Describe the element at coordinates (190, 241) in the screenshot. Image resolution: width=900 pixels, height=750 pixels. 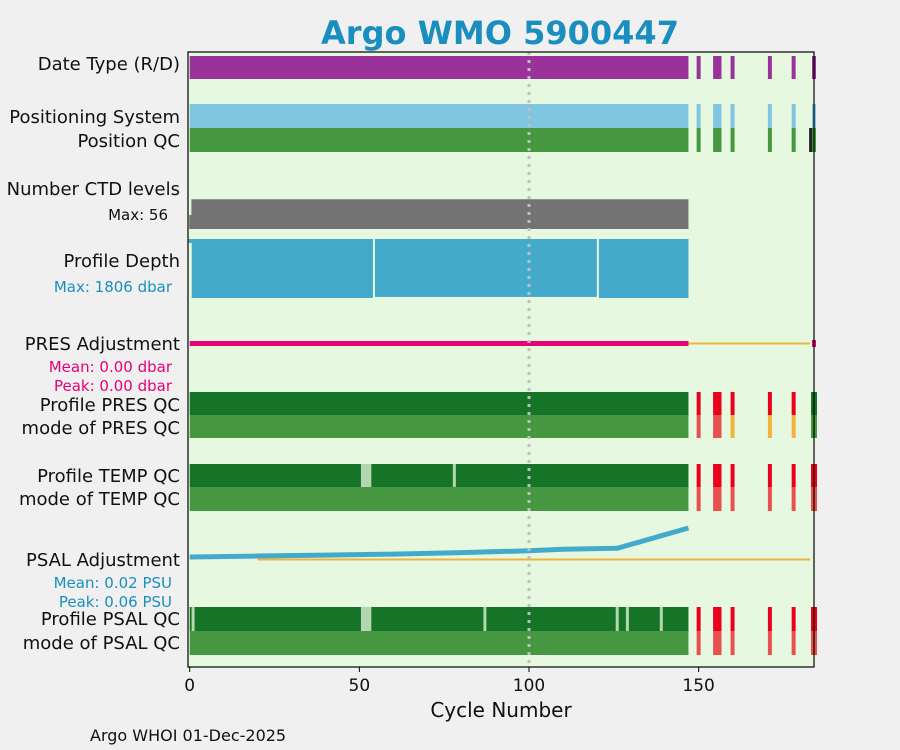
I see `profile-depth-first` at that location.